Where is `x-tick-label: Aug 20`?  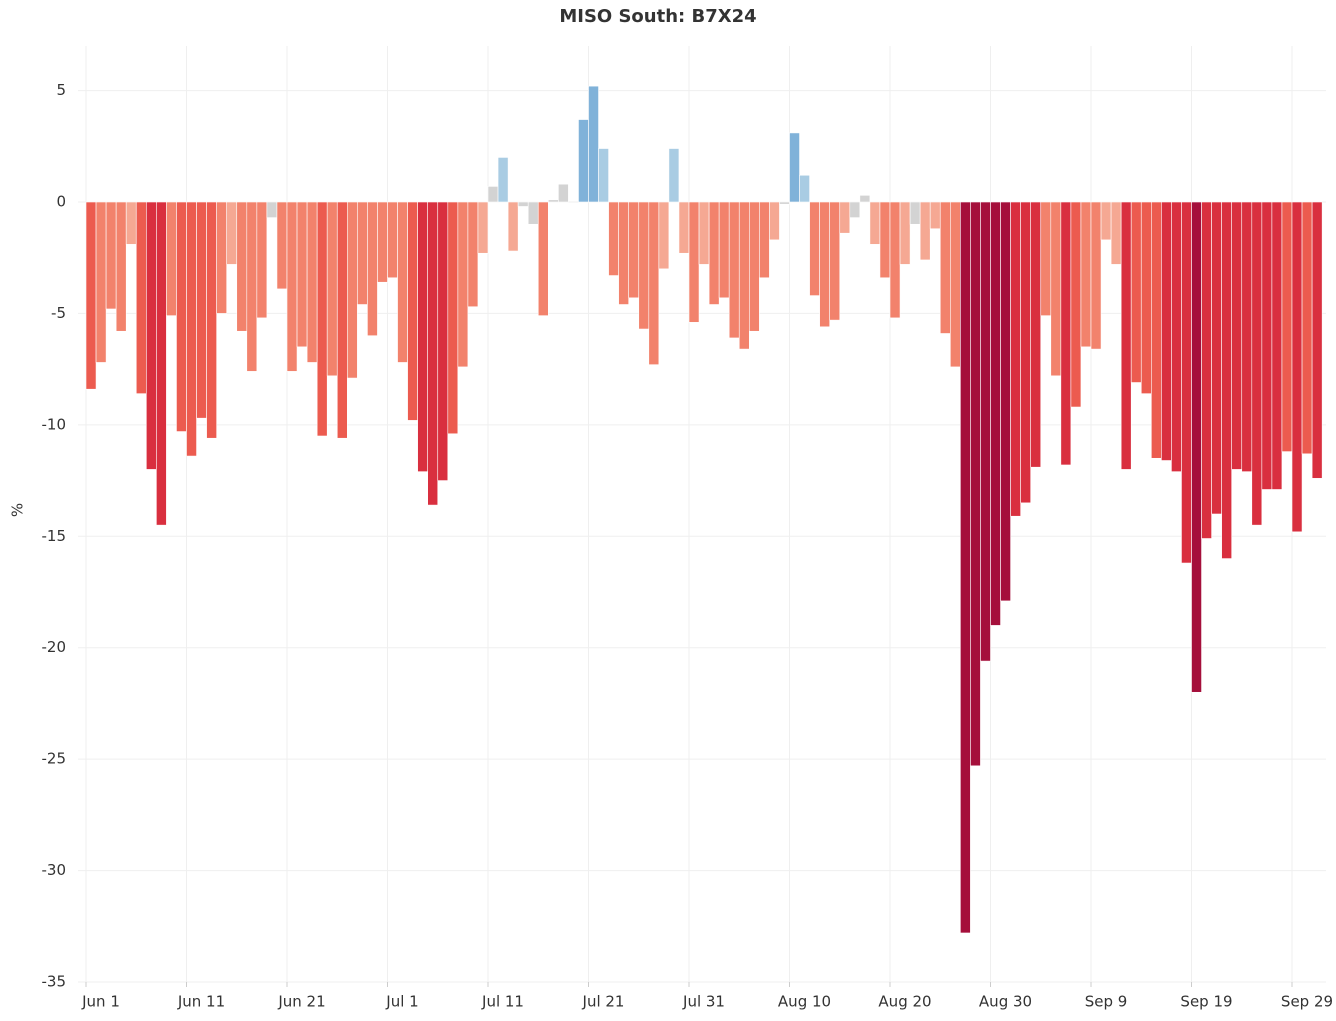 x-tick-label: Aug 20 is located at coordinates (904, 1002).